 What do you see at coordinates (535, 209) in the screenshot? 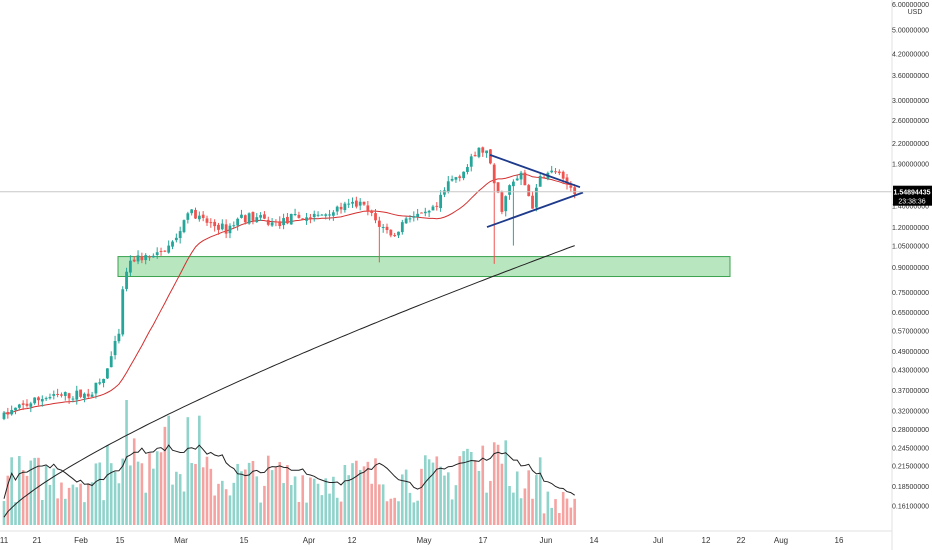
I see `lower-trendline` at bounding box center [535, 209].